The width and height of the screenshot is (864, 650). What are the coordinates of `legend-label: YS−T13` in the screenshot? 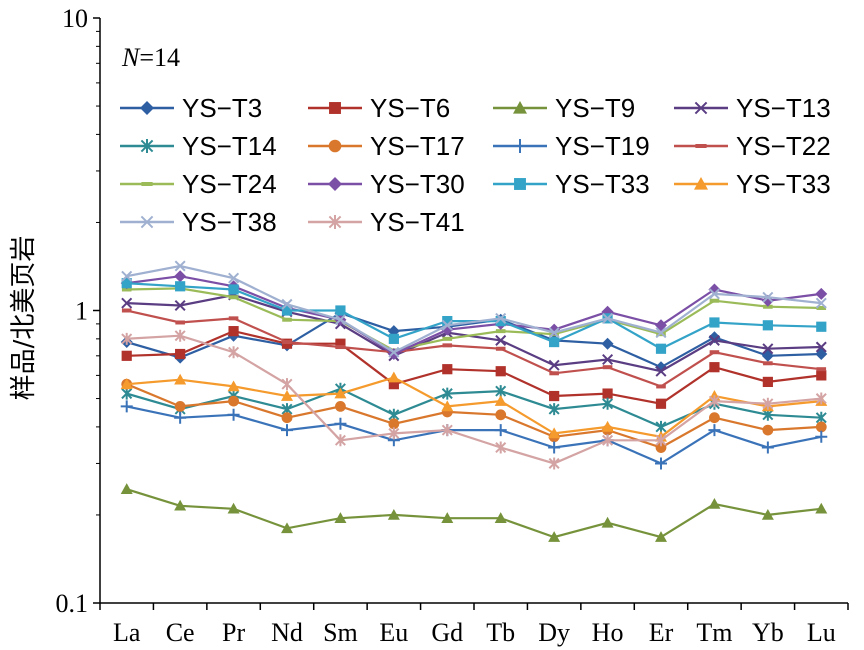 It's located at (783, 108).